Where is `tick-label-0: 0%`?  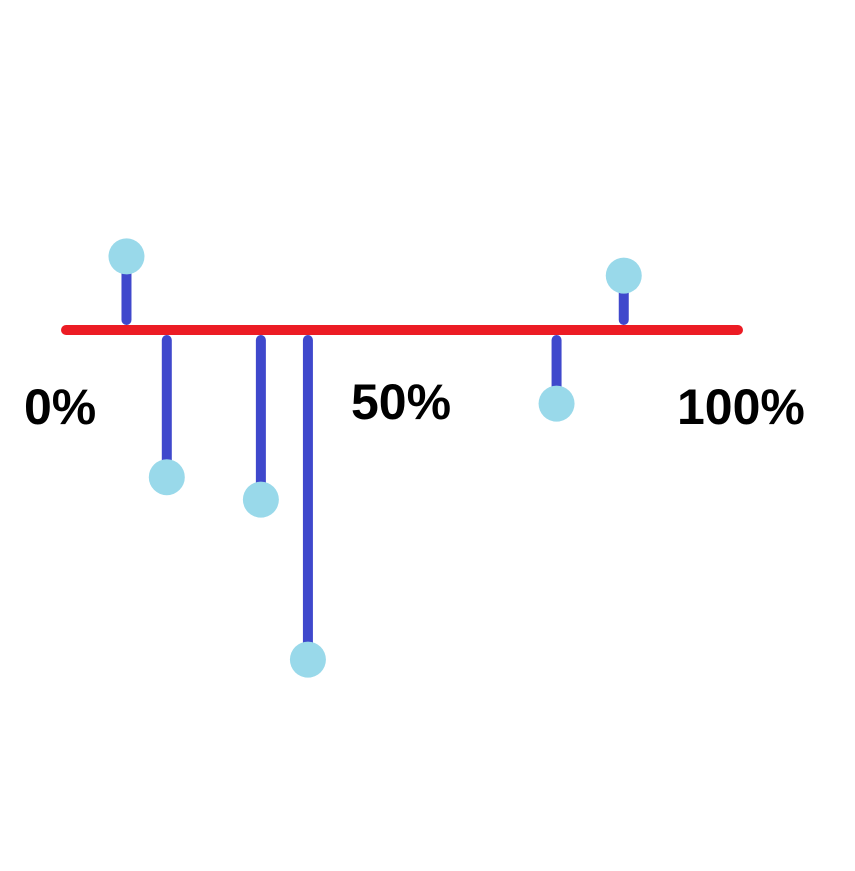
tick-label-0: 0% is located at coordinates (60, 407).